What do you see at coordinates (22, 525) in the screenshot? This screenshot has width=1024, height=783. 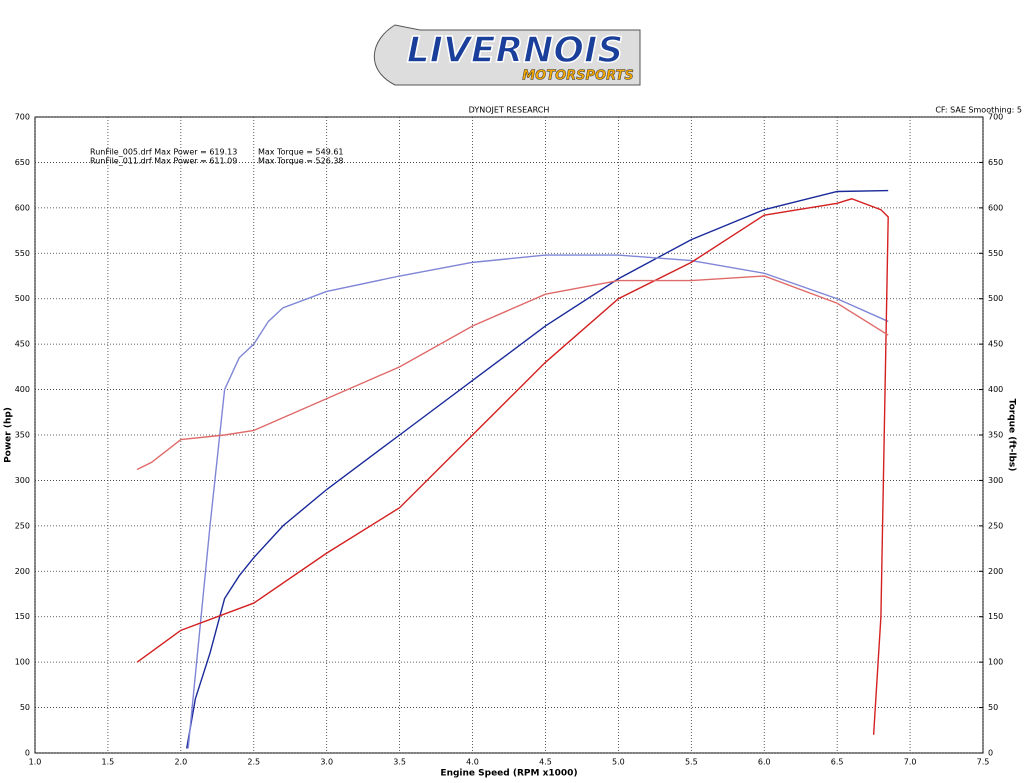 I see `y-tick-label: 250` at bounding box center [22, 525].